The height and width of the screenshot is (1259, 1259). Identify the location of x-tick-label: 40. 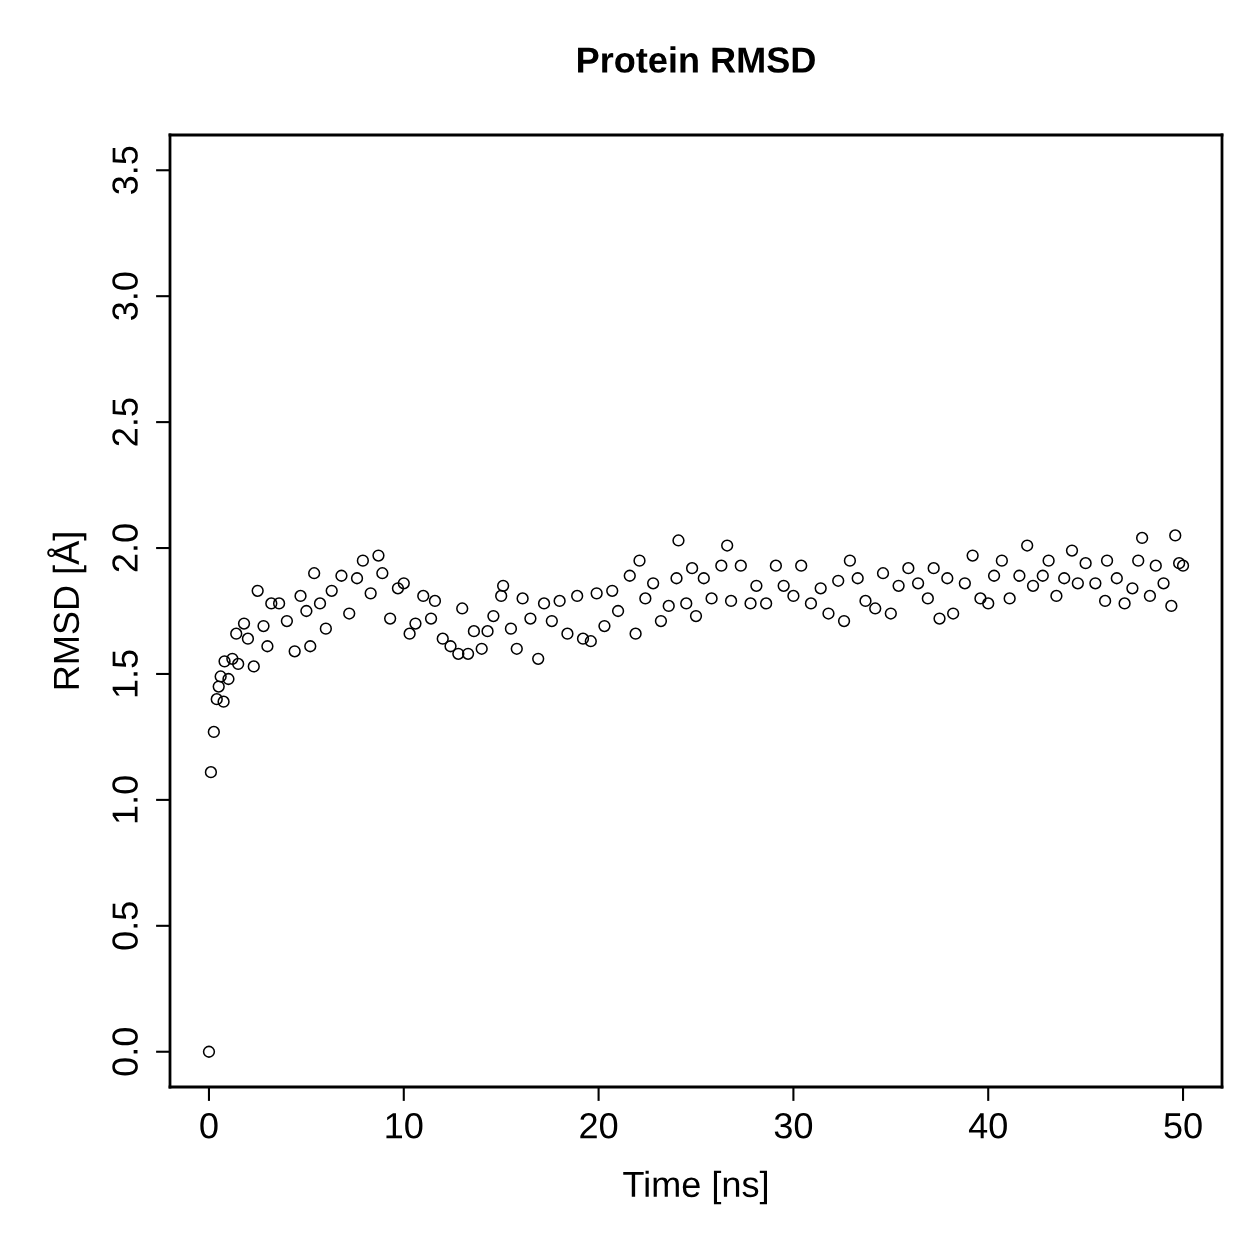
(987, 1125).